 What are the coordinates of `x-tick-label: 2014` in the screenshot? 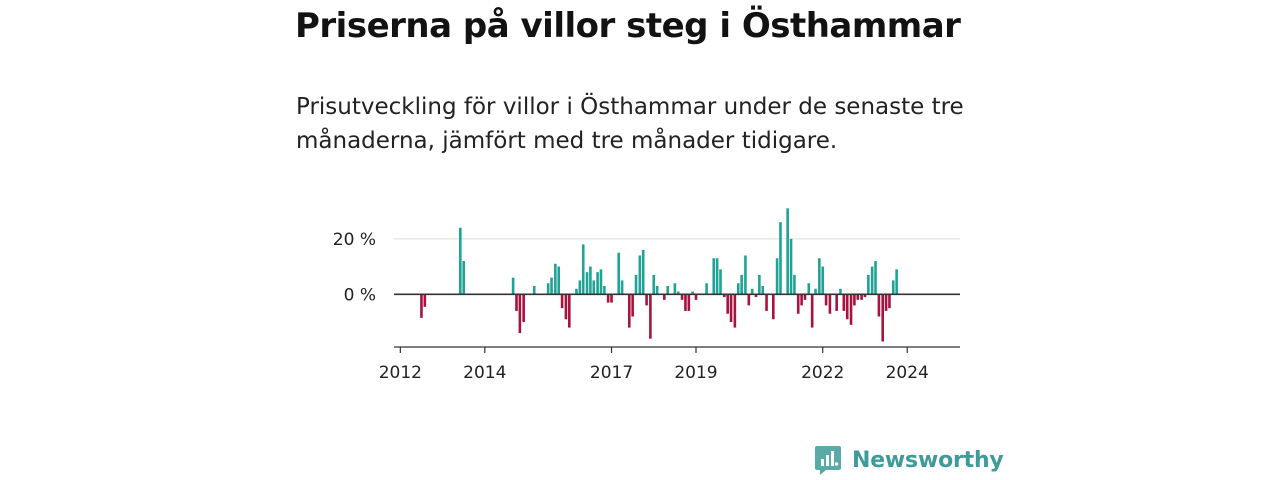 It's located at (484, 373).